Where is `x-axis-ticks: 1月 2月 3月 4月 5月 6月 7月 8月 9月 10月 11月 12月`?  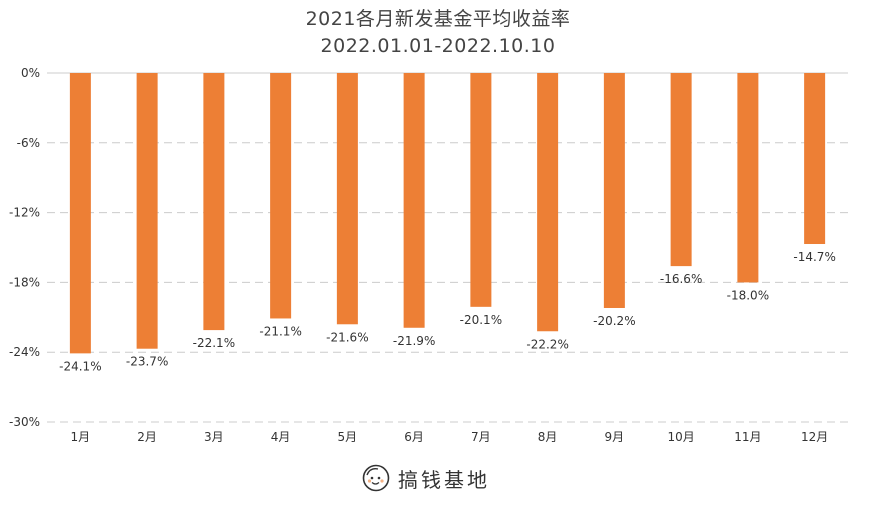
x-axis-ticks: 1月 2月 3月 4月 5月 6月 7月 8月 9月 10月 11月 12月 is located at coordinates (450, 437).